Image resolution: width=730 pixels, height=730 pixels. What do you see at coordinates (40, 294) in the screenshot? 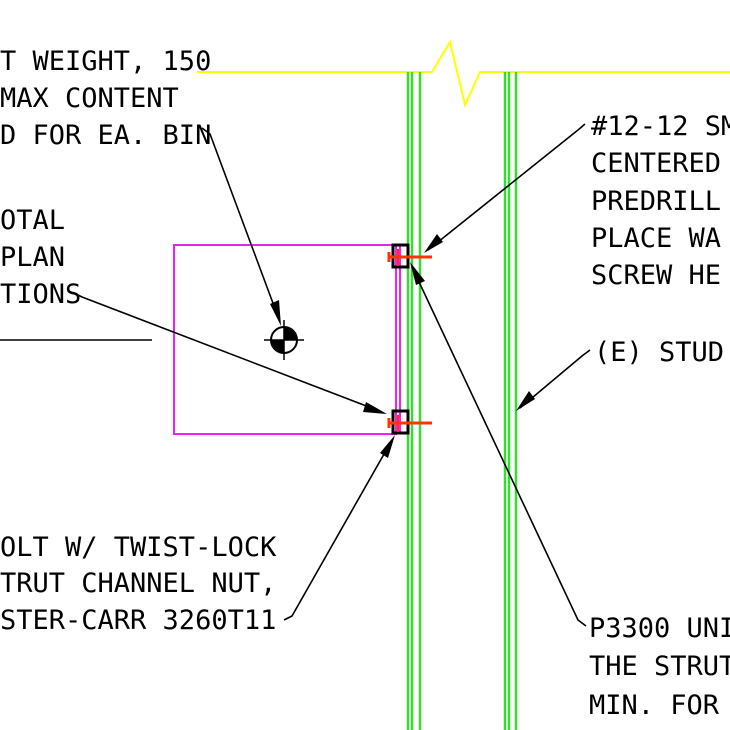
I see `plan-note-line-3: TIONS` at bounding box center [40, 294].